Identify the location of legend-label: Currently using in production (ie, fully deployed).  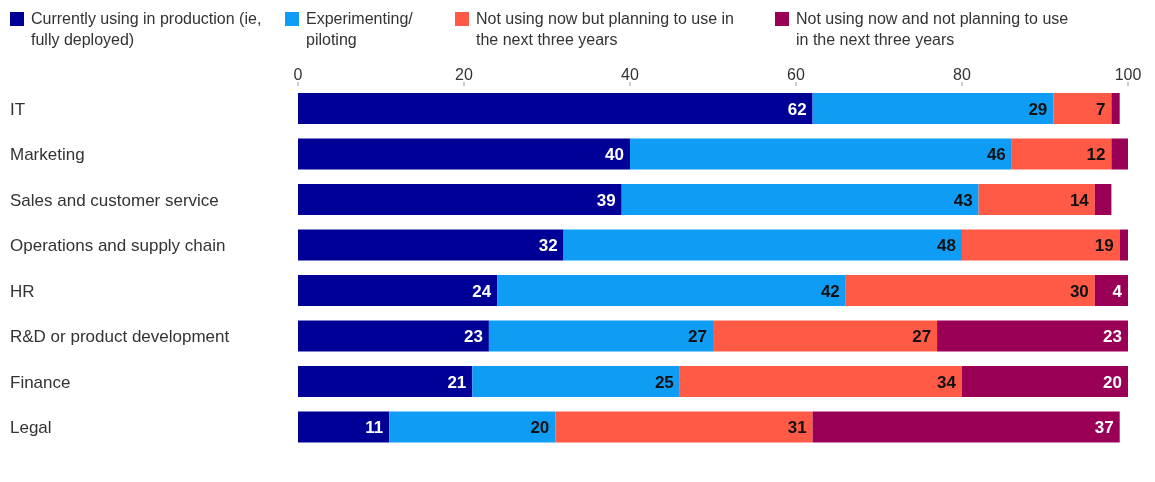
(147, 29).